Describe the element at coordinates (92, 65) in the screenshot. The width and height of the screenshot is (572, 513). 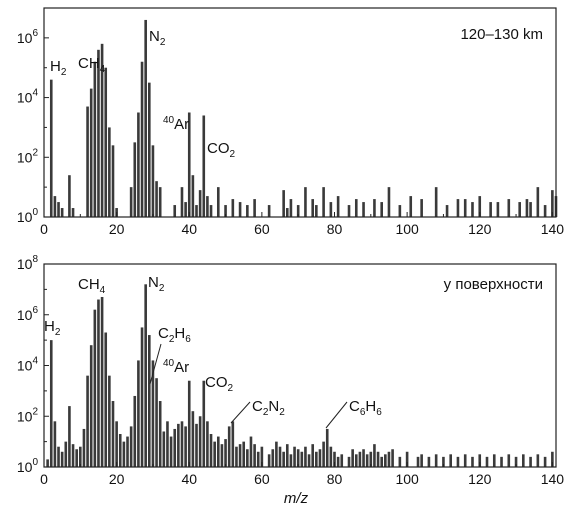
I see `species-label-ch4: CH4` at that location.